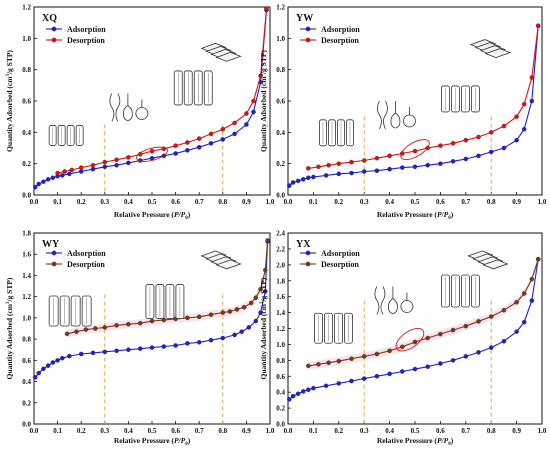  I want to click on x-tick-label: 0.6, so click(175, 431).